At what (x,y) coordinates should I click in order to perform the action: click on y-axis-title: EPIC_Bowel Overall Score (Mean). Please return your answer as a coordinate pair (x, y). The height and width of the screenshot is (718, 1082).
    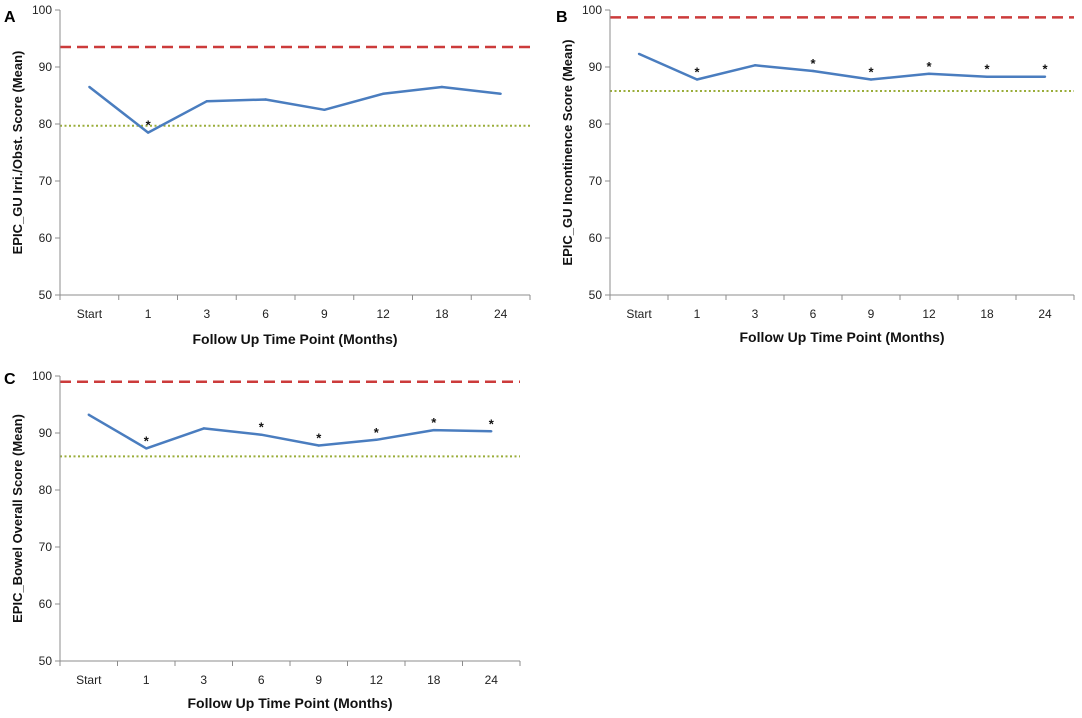
    Looking at the image, I should click on (17, 518).